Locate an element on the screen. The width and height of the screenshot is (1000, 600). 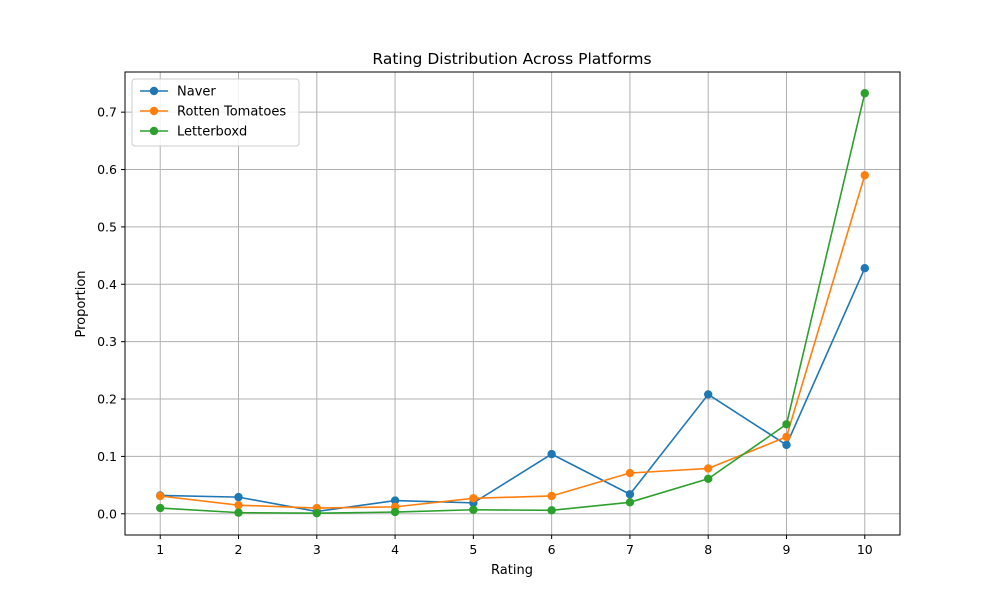
y-tick-label: 0.3 is located at coordinates (107, 341).